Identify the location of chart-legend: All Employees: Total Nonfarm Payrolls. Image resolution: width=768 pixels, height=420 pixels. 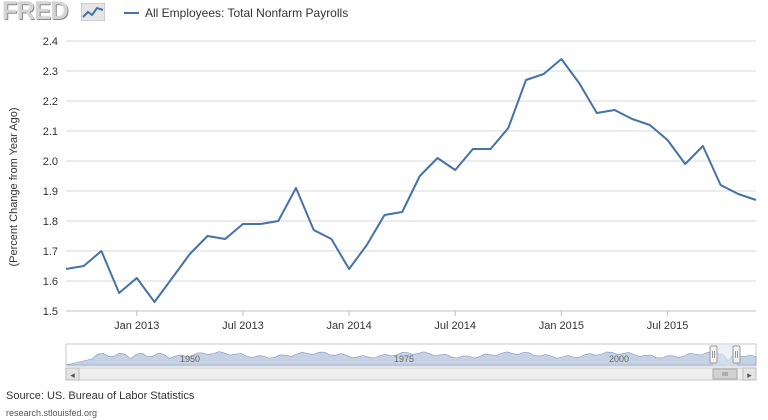
(236, 13).